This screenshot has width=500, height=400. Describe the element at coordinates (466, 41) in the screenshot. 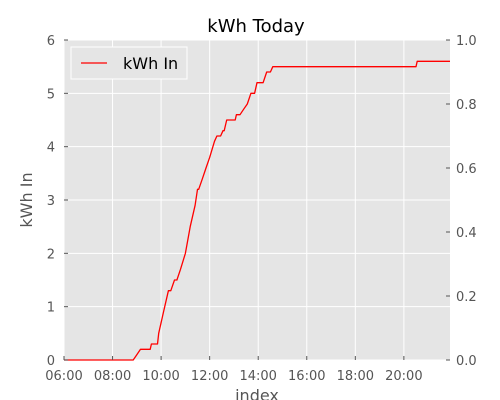

I see `y2-tick-label: 1.0` at that location.